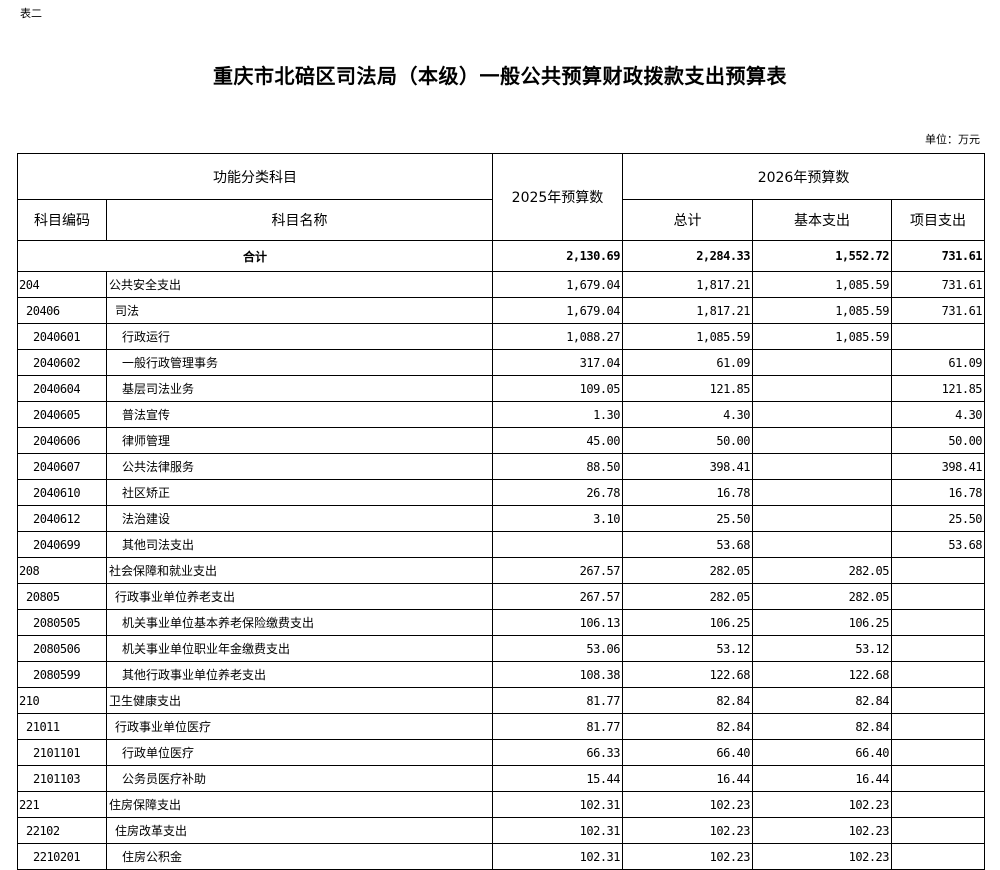 The height and width of the screenshot is (870, 1000). I want to click on row-total: 82.84, so click(687, 700).